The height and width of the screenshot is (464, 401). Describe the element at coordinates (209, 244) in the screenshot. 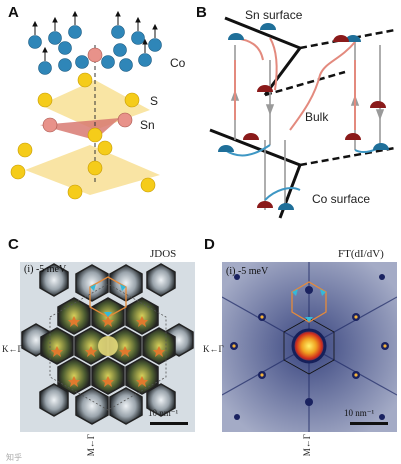

I see `panel-d-label: D` at that location.